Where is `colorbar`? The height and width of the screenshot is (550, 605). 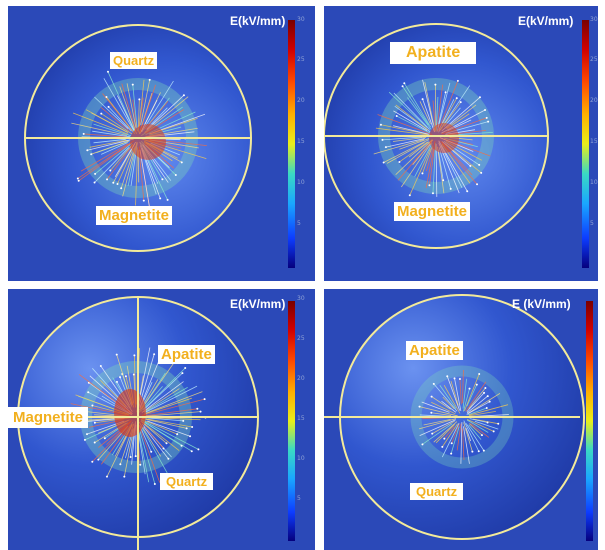
colorbar is located at coordinates (291, 144).